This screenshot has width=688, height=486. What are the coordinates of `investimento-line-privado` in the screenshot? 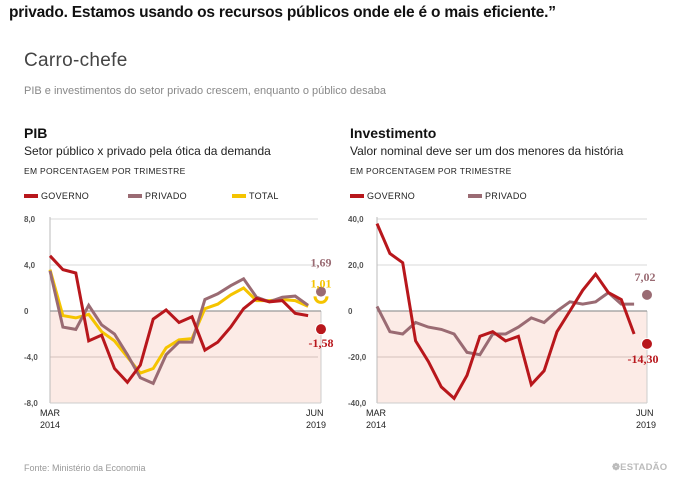 It's located at (505, 323).